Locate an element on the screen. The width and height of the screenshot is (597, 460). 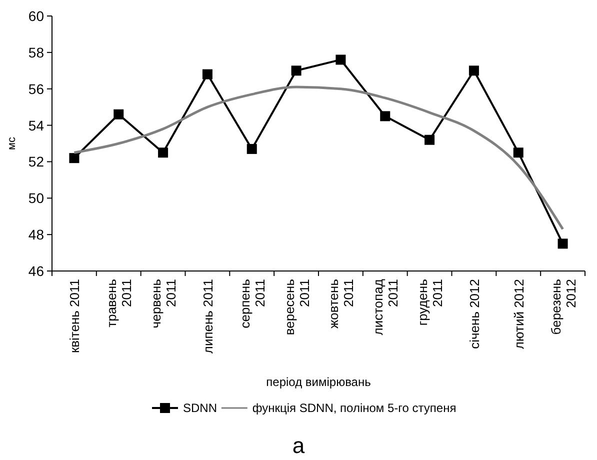
text: а is located at coordinates (299, 445).